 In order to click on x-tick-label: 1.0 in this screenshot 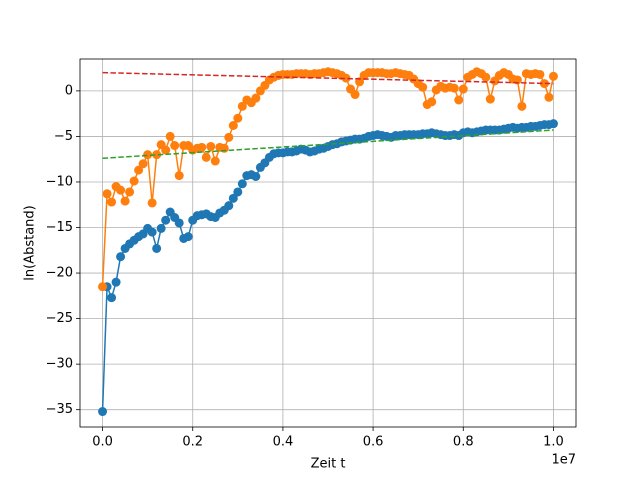, I will do `click(553, 442)`.